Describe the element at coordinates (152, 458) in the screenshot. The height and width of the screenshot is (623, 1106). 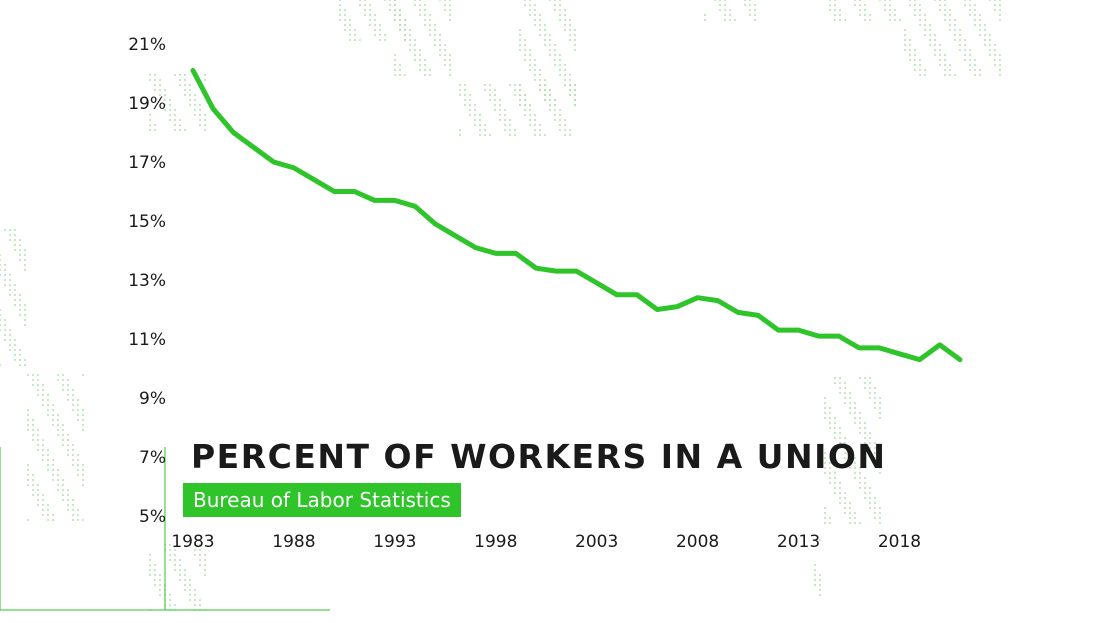
I see `y-tick-label: 7%` at that location.